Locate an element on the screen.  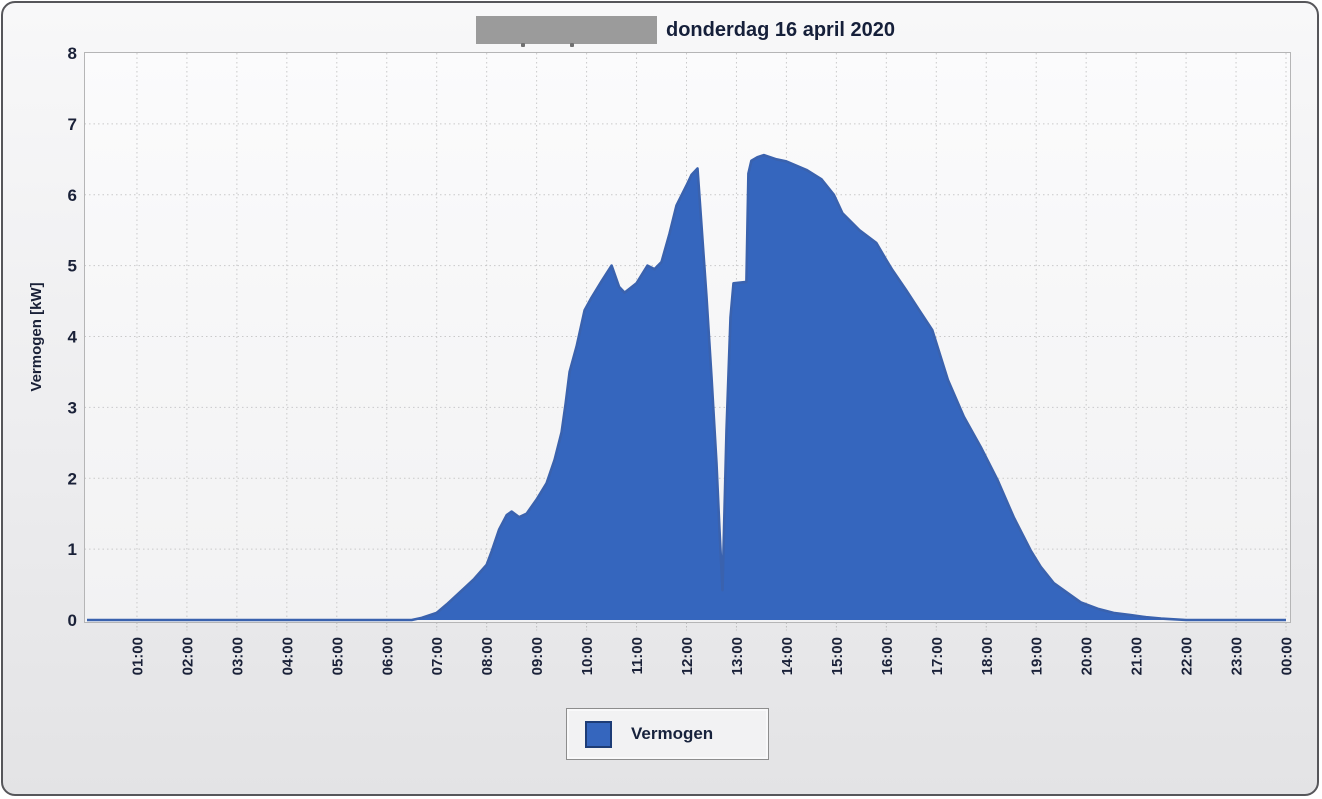
x-tick-label: 07:00 is located at coordinates (437, 656).